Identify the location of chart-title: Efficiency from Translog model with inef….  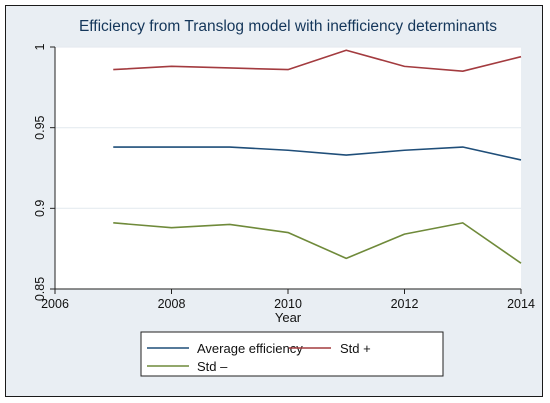
(288, 26).